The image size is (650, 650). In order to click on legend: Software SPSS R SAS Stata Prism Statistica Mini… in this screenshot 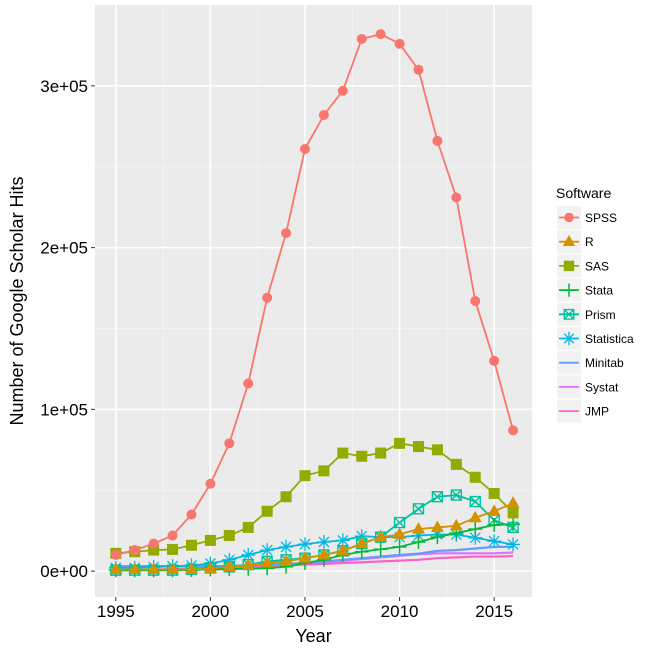, I will do `click(595, 304)`.